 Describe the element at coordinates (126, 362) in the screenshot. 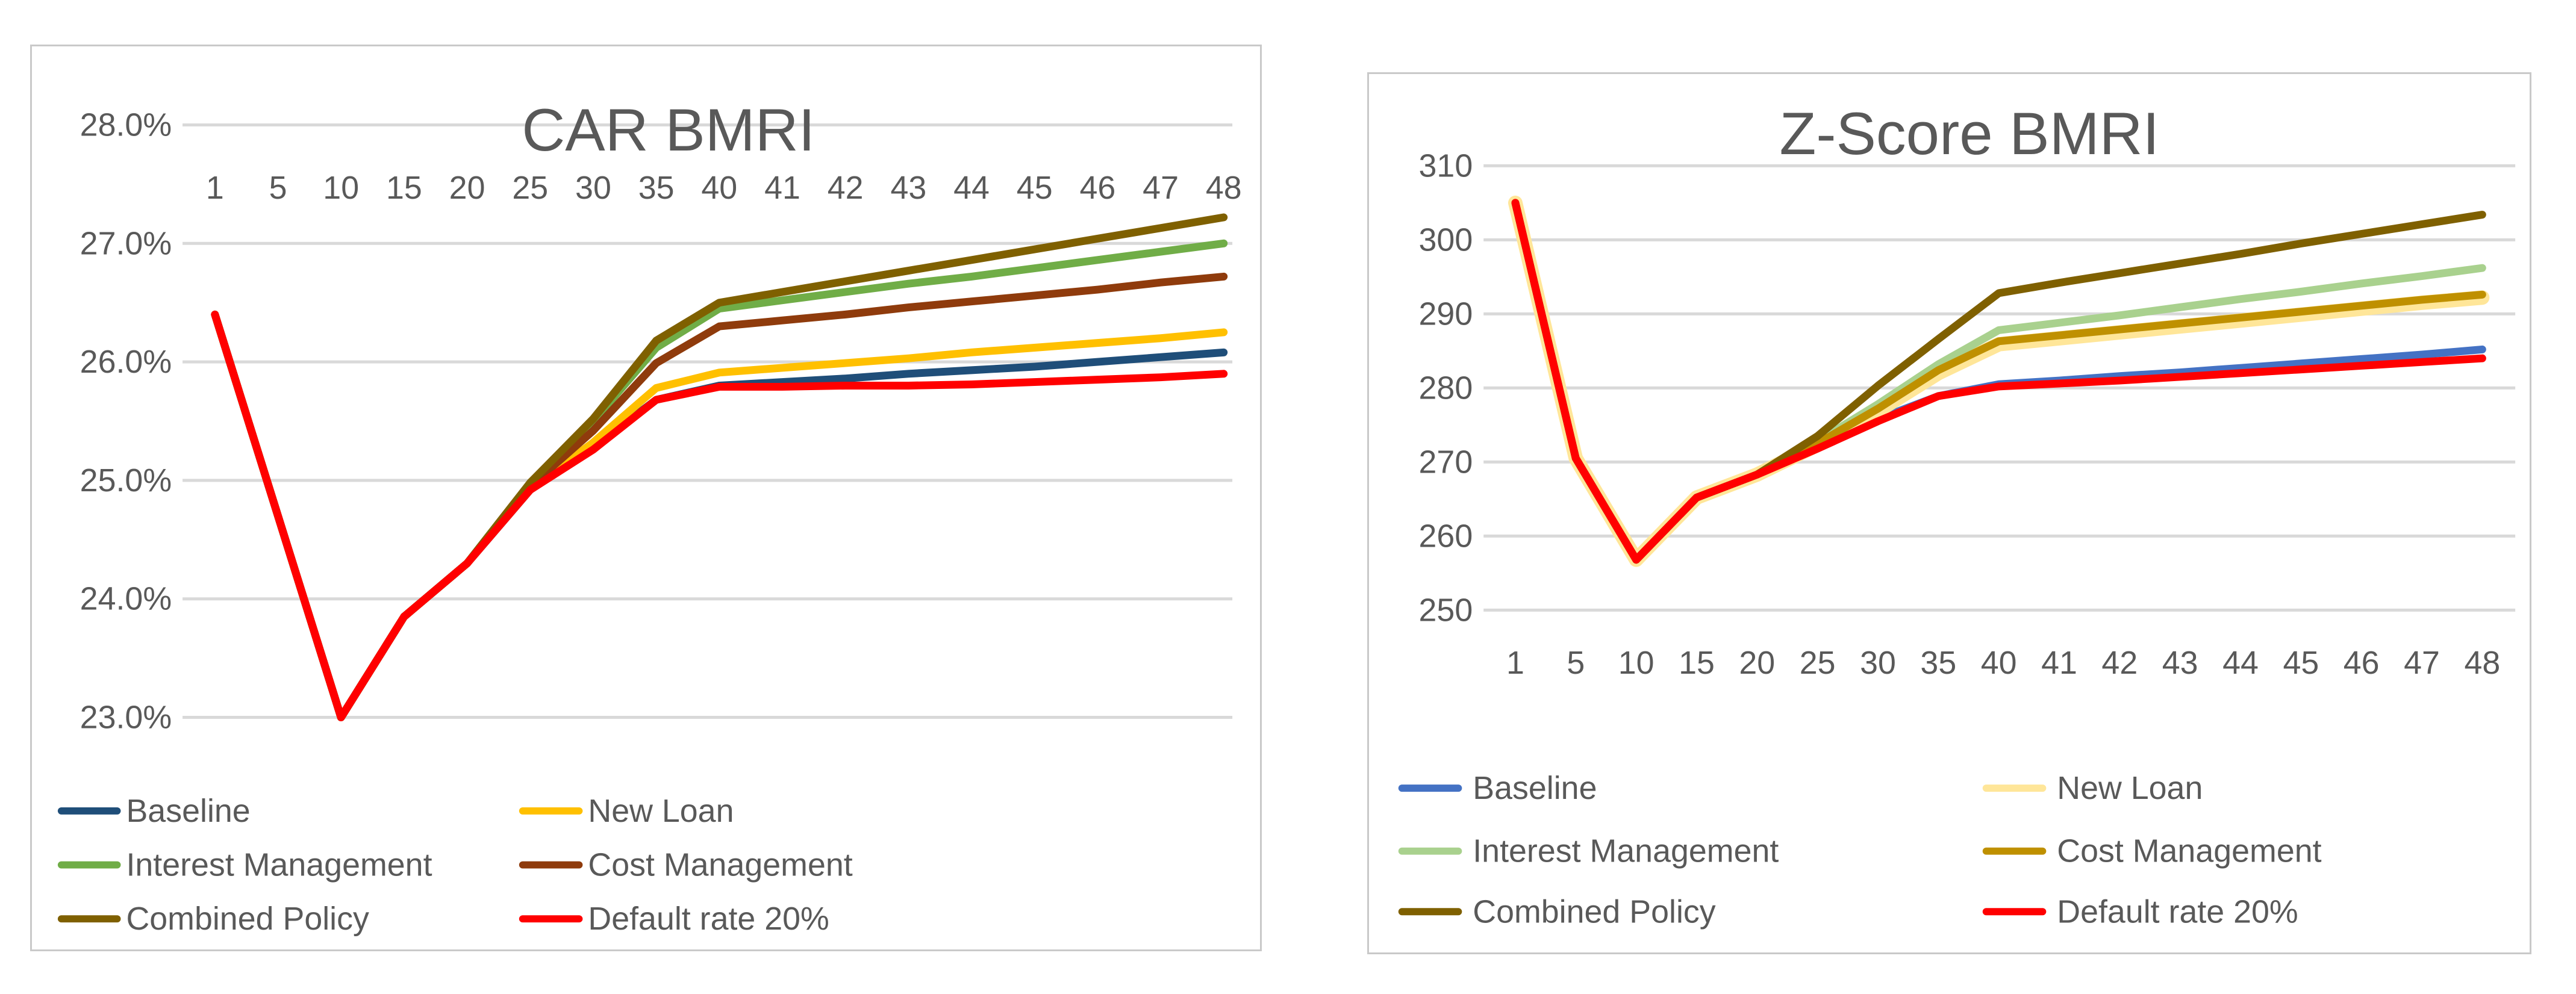

I see `y-axis-tick-label: 26.0%` at that location.